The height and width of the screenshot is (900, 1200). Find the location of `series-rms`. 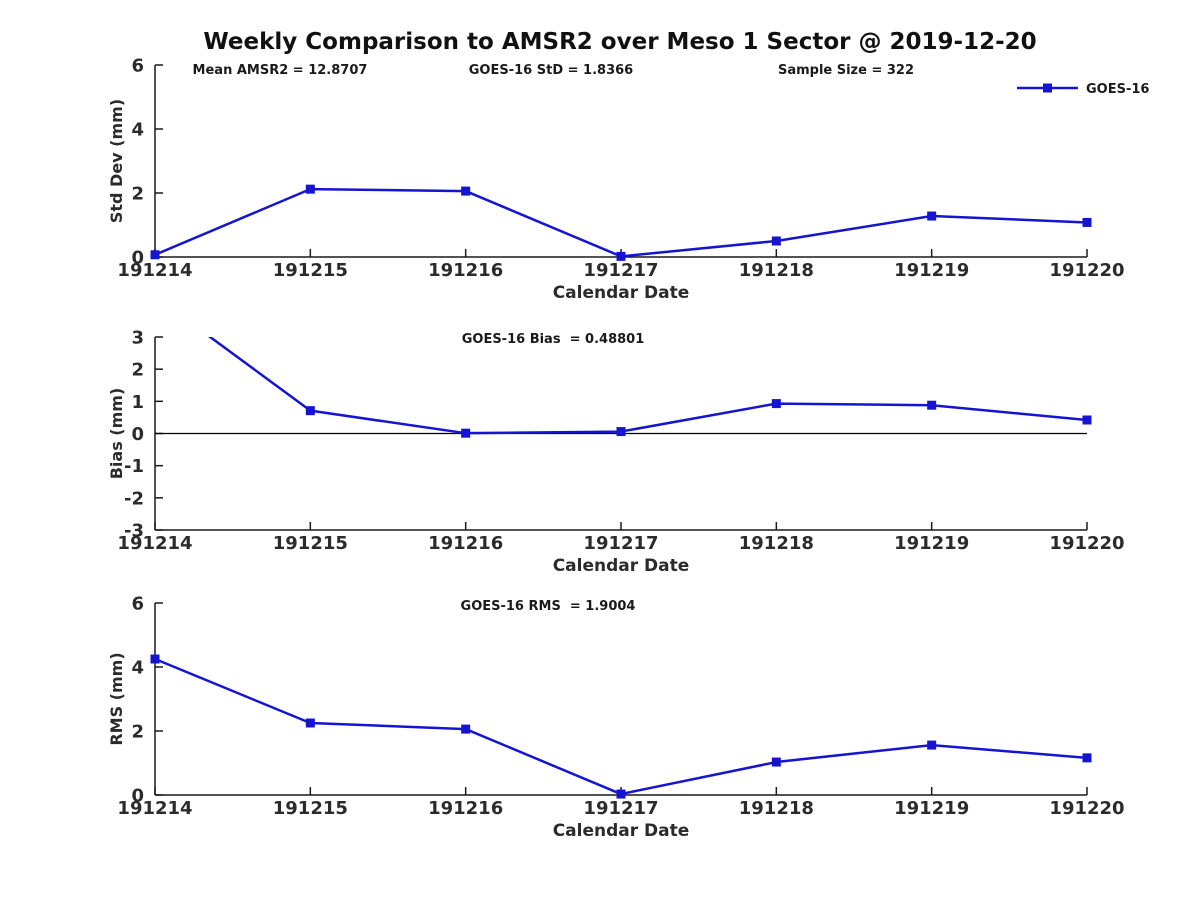

series-rms is located at coordinates (621, 726).